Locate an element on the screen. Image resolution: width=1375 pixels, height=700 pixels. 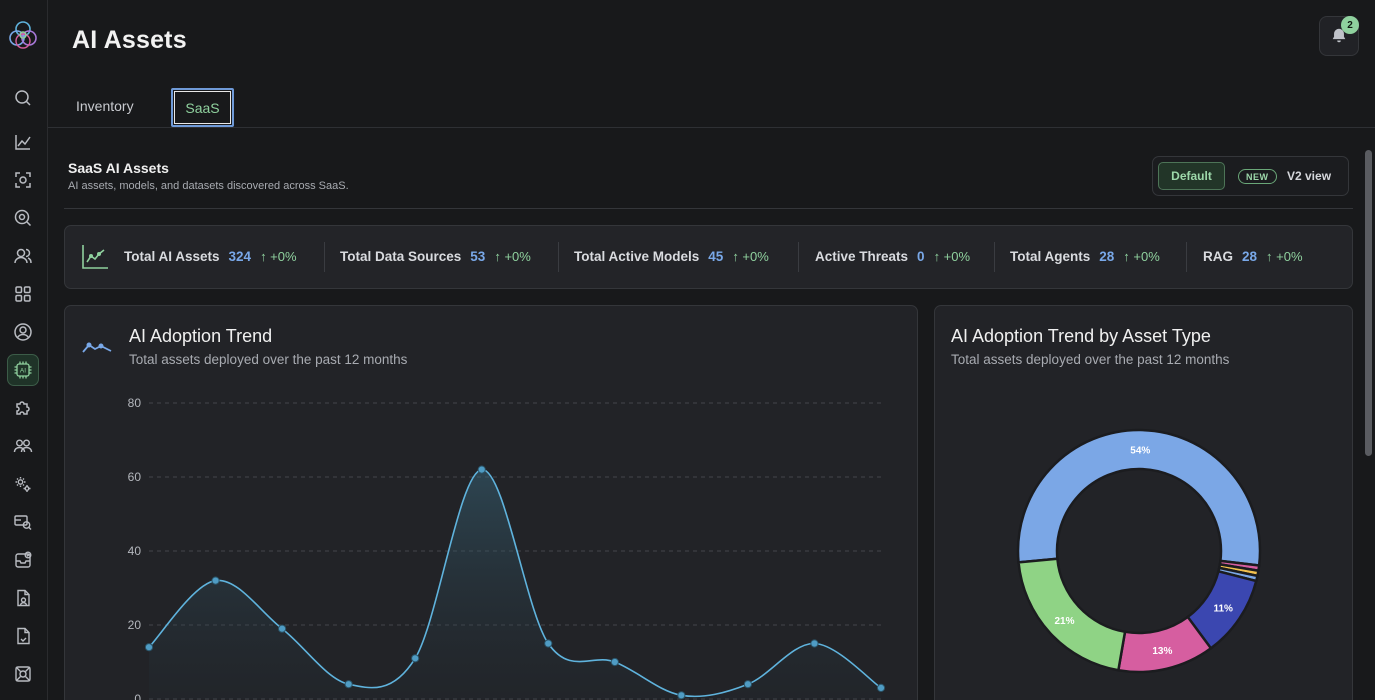
y-tick-label: 40 is located at coordinates (135, 551).